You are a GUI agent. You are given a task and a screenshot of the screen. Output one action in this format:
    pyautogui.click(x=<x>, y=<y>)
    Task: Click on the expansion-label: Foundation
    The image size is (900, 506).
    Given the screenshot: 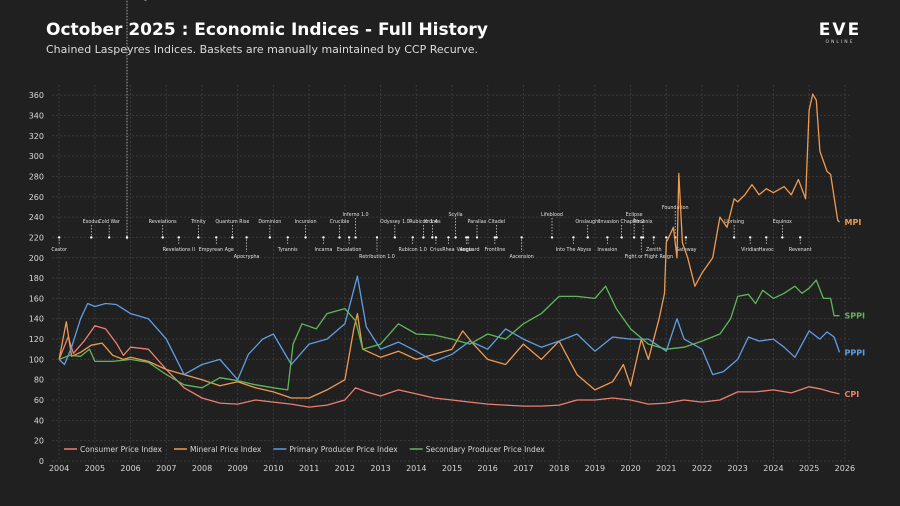 What is the action you would take?
    pyautogui.click(x=675, y=208)
    